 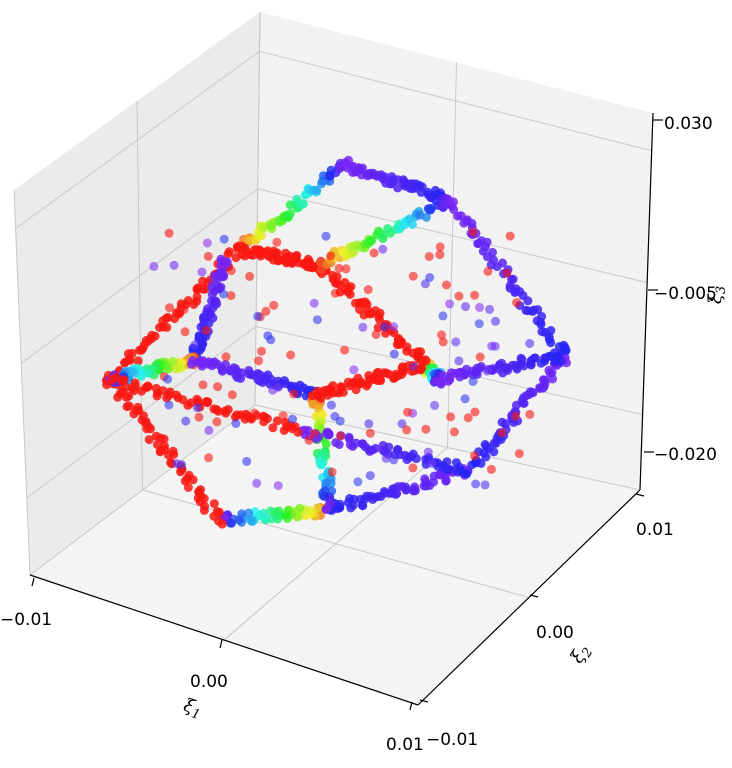 I want to click on x-tick-label: −0.01, so click(x=26, y=620).